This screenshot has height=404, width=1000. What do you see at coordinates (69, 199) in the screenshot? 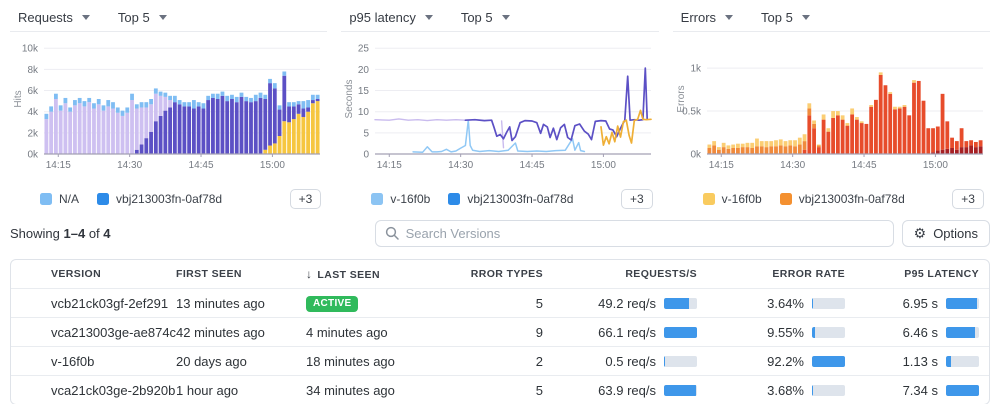
I see `legend-label: N/A` at bounding box center [69, 199].